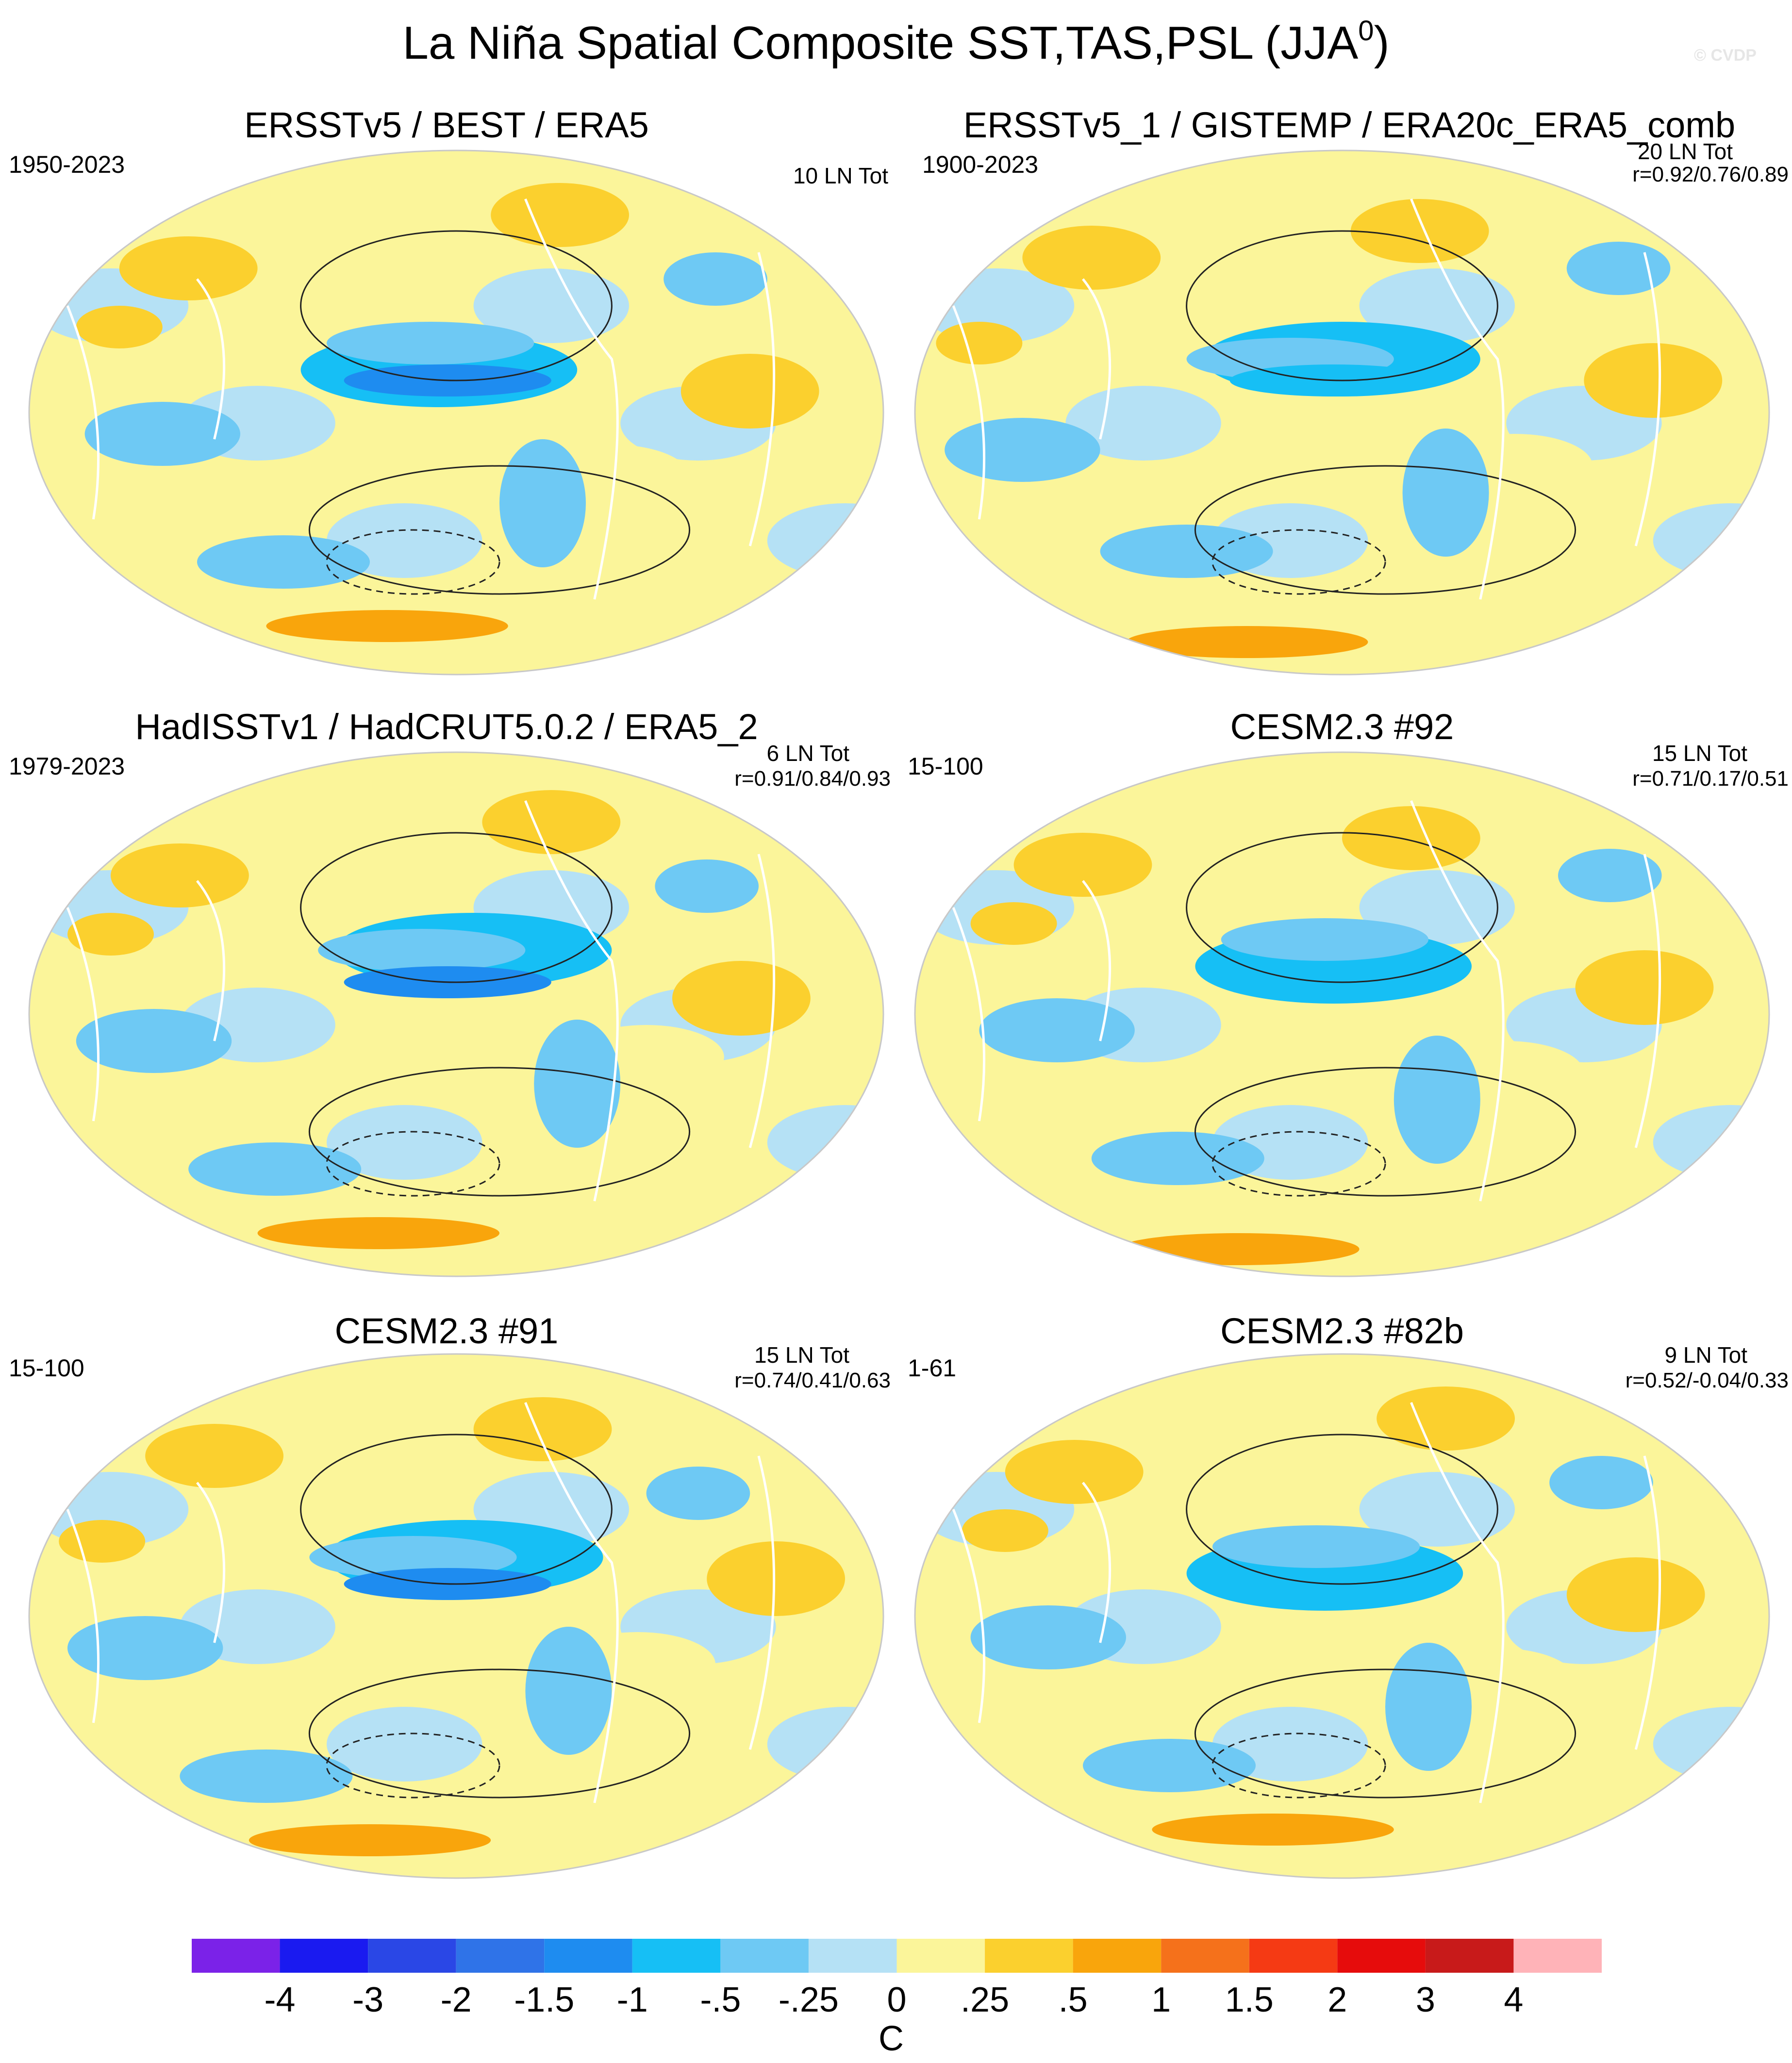 The image size is (1792, 2063). Describe the element at coordinates (1685, 151) in the screenshot. I see `panel-2-event-count: 20 LN Tot` at that location.